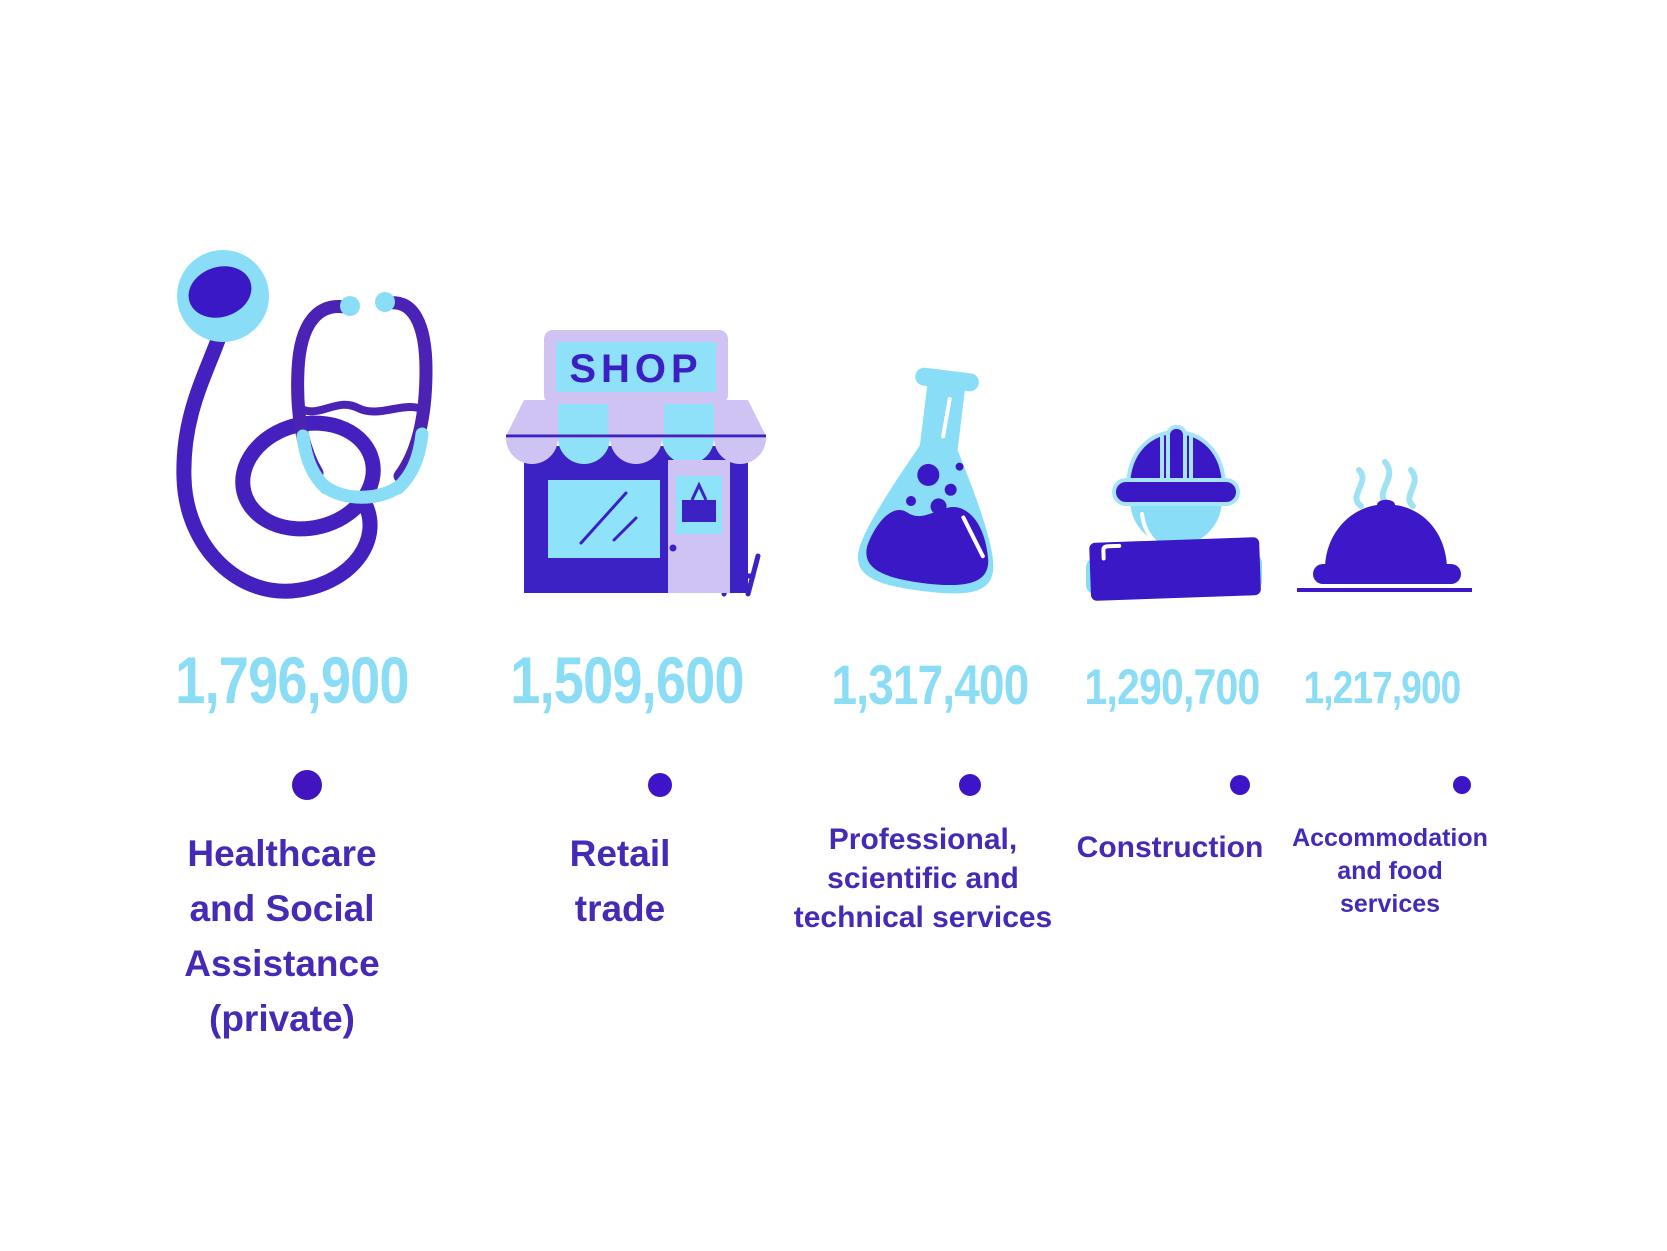 The width and height of the screenshot is (1667, 1251). What do you see at coordinates (292, 680) in the screenshot?
I see `value-healthcare: 1,796,900` at bounding box center [292, 680].